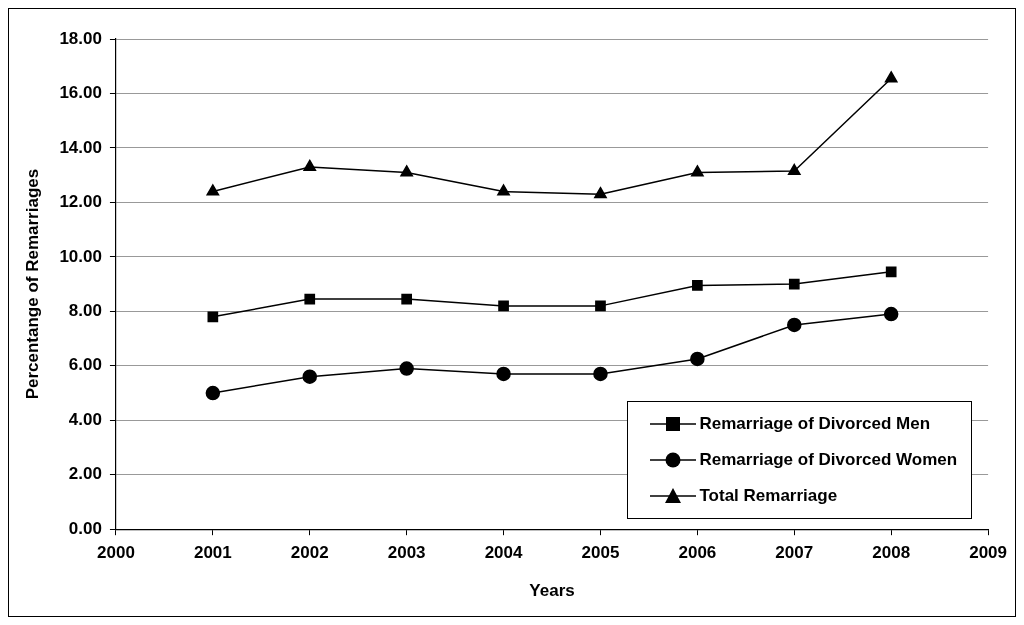 The width and height of the screenshot is (1024, 625). What do you see at coordinates (309, 553) in the screenshot?
I see `x-tick-label: 2002` at bounding box center [309, 553].